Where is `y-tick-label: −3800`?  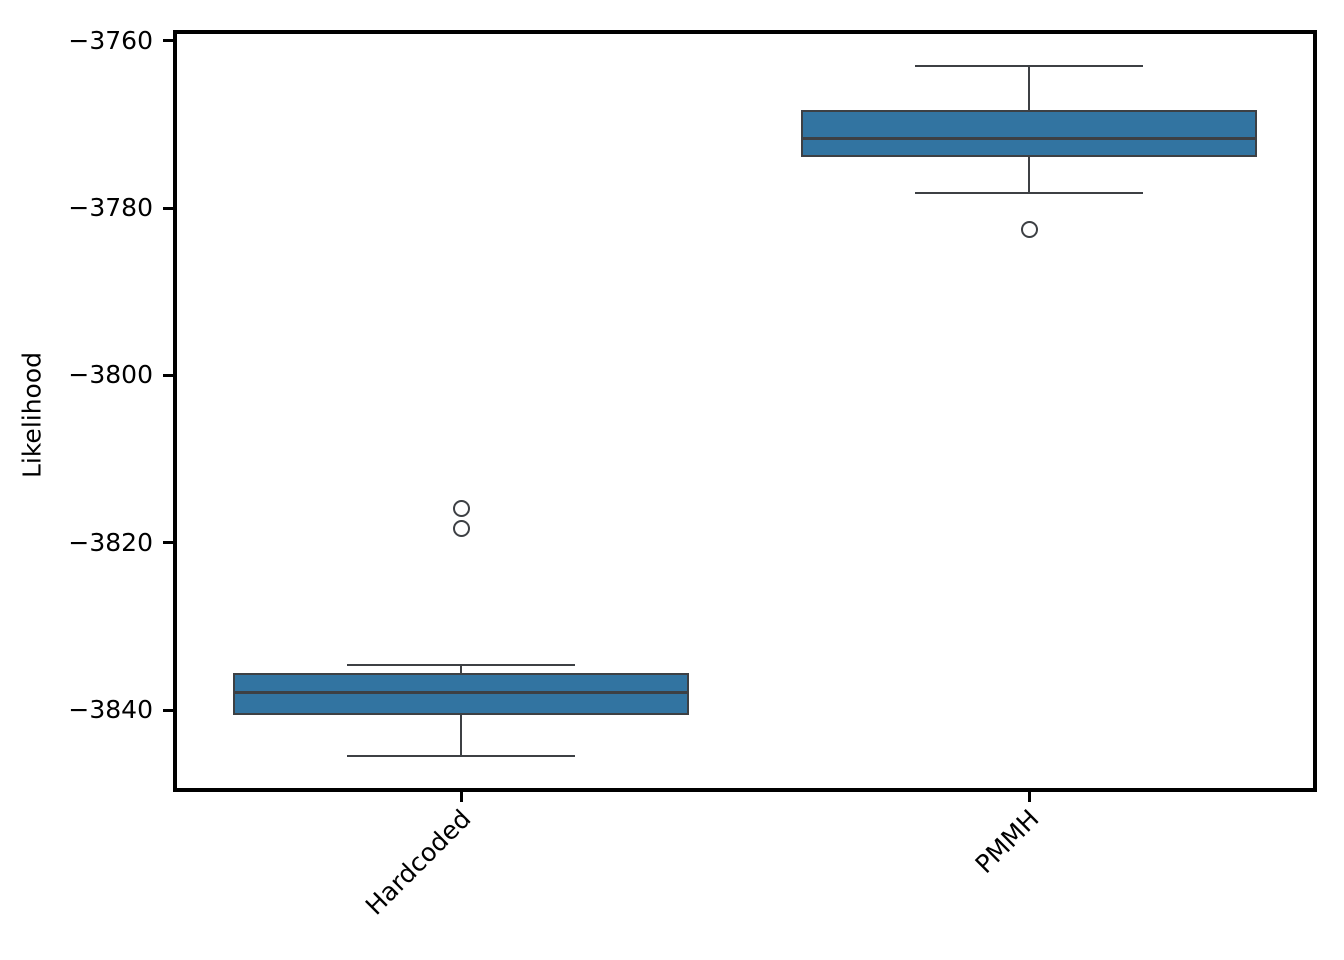 y-tick-label: −3800 is located at coordinates (110, 375).